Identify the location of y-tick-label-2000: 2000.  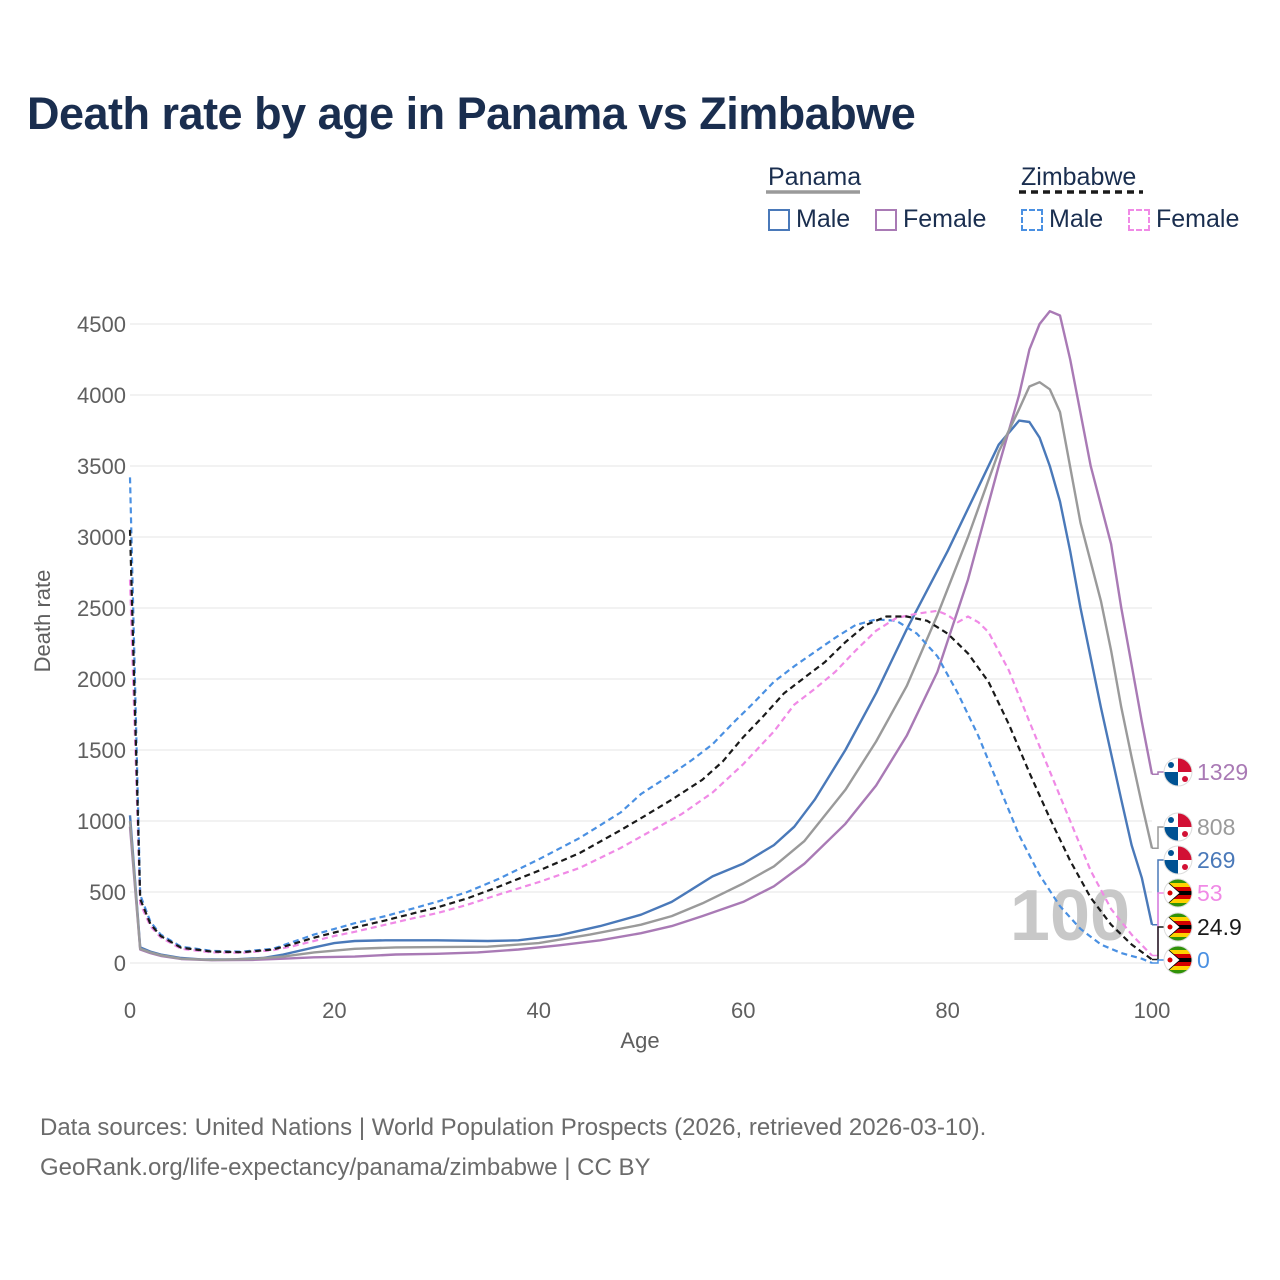
(101, 679).